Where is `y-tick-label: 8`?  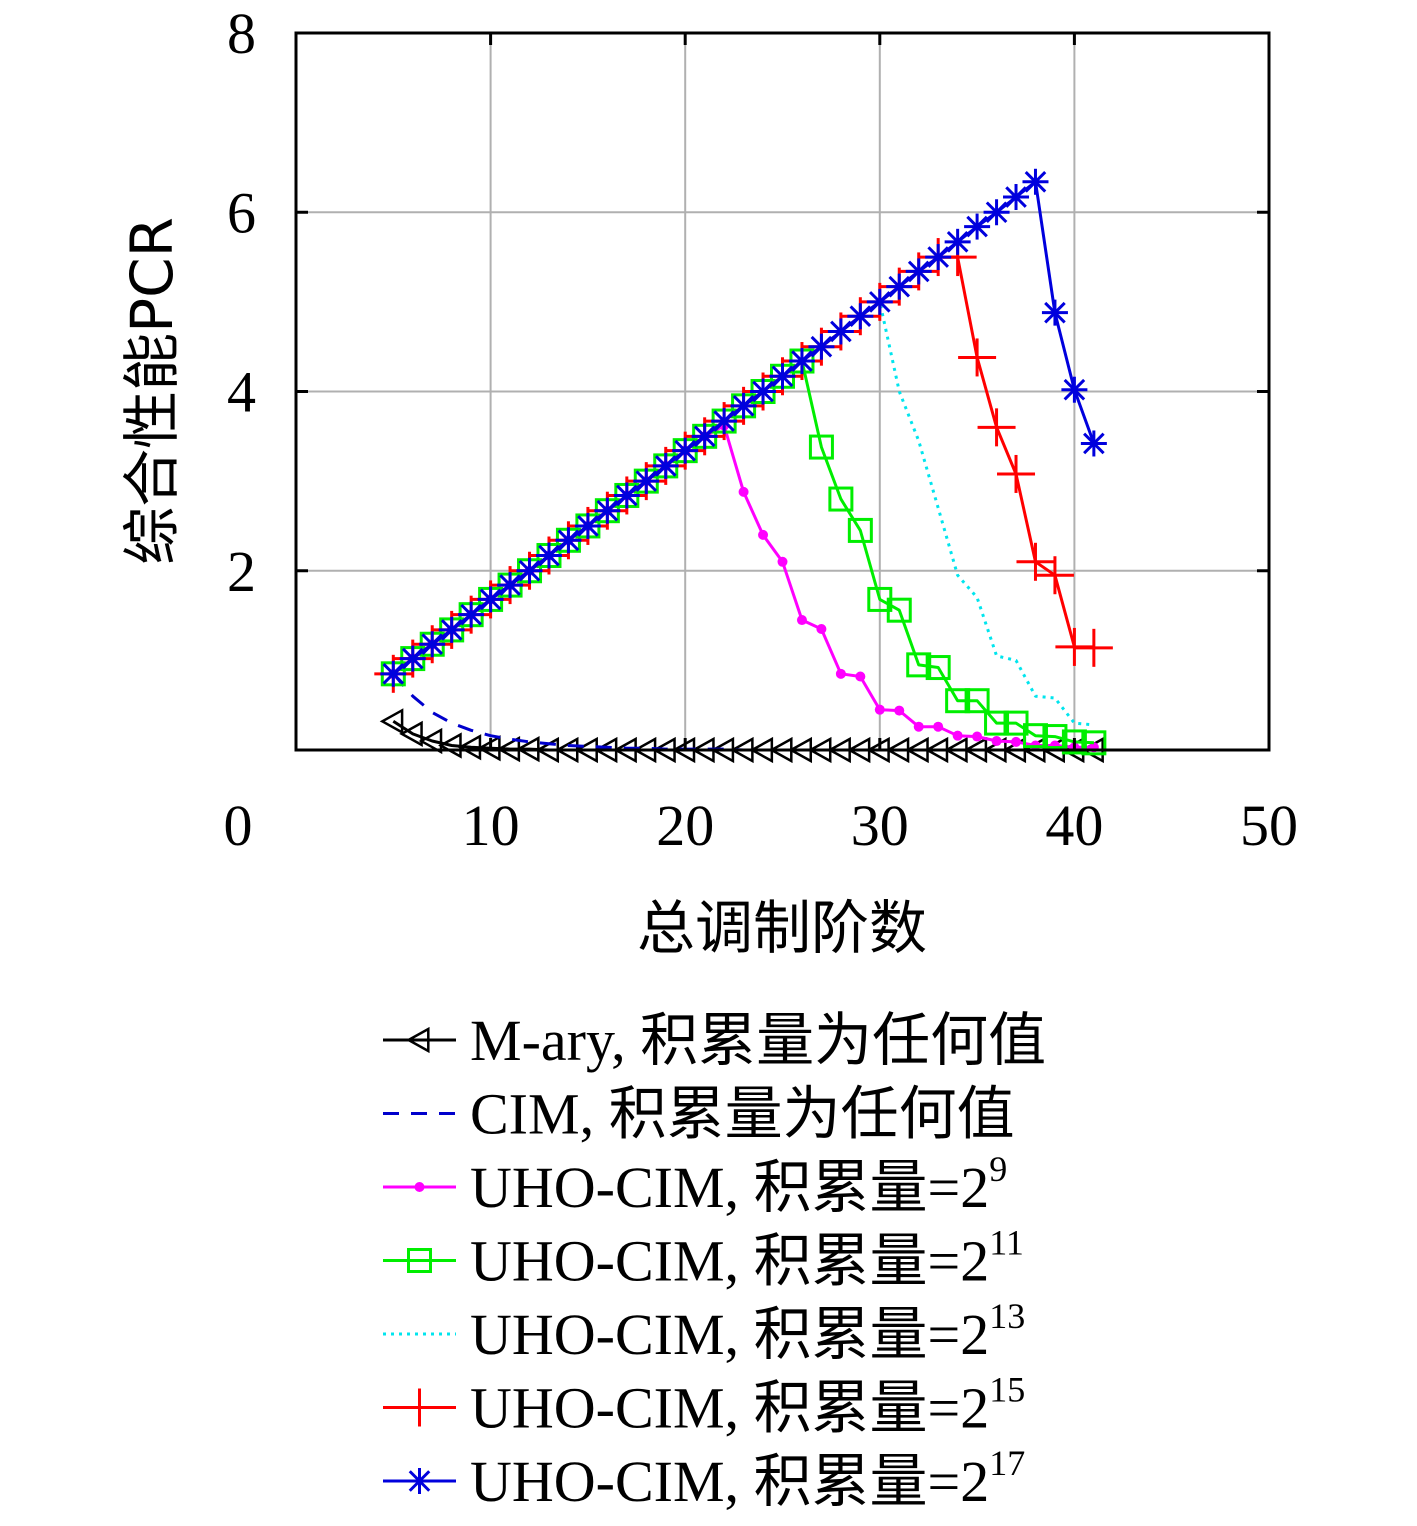 y-tick-label: 8 is located at coordinates (241, 33).